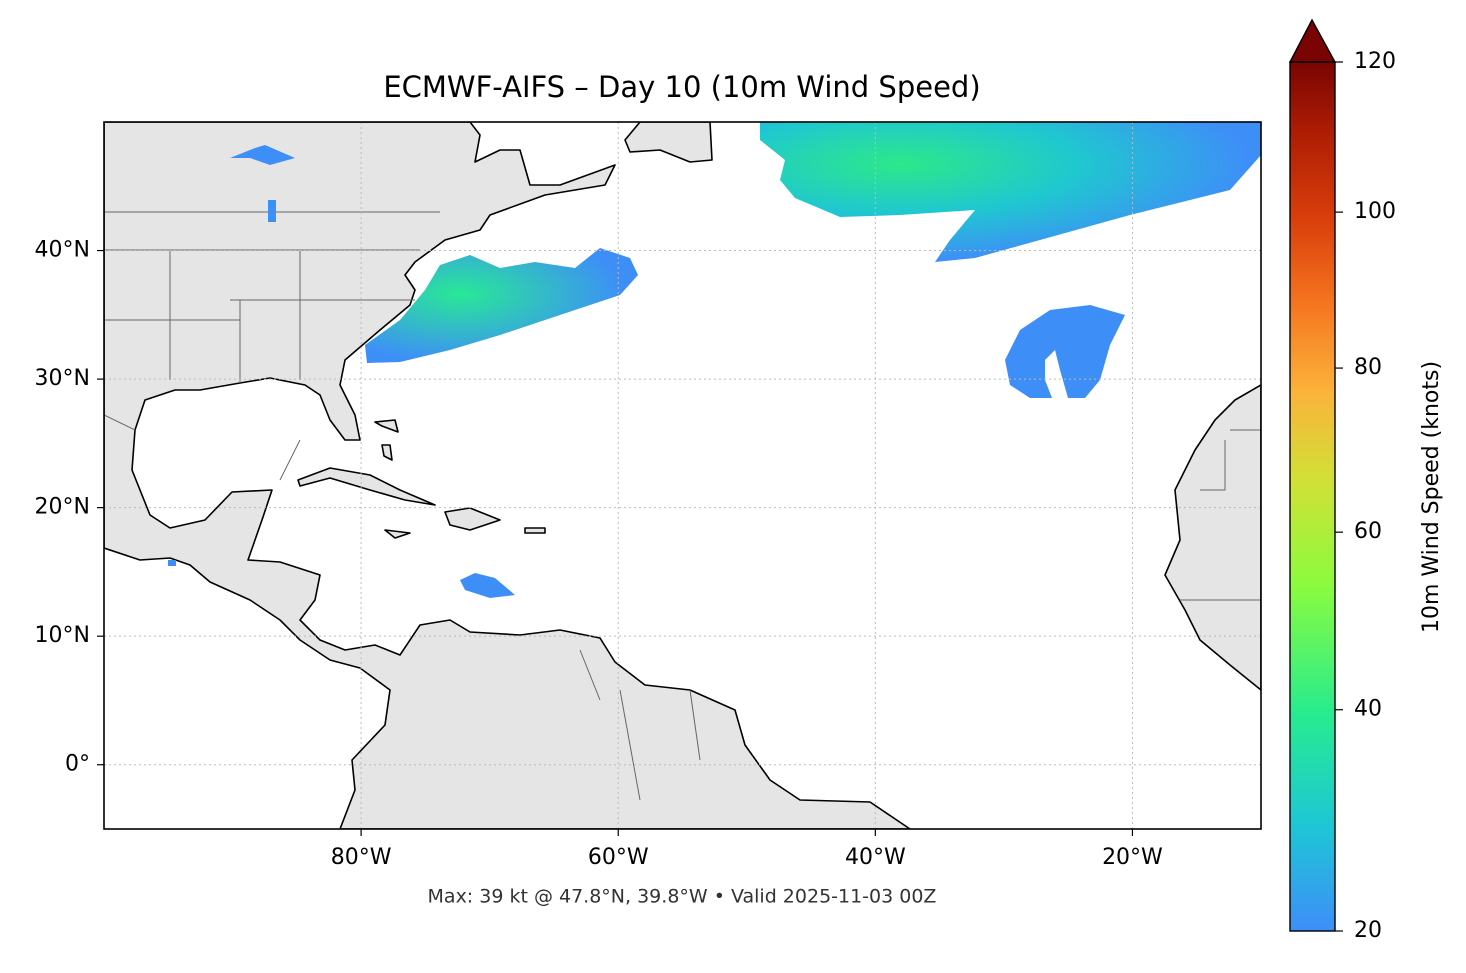  I want to click on jamaica, so click(397, 534).